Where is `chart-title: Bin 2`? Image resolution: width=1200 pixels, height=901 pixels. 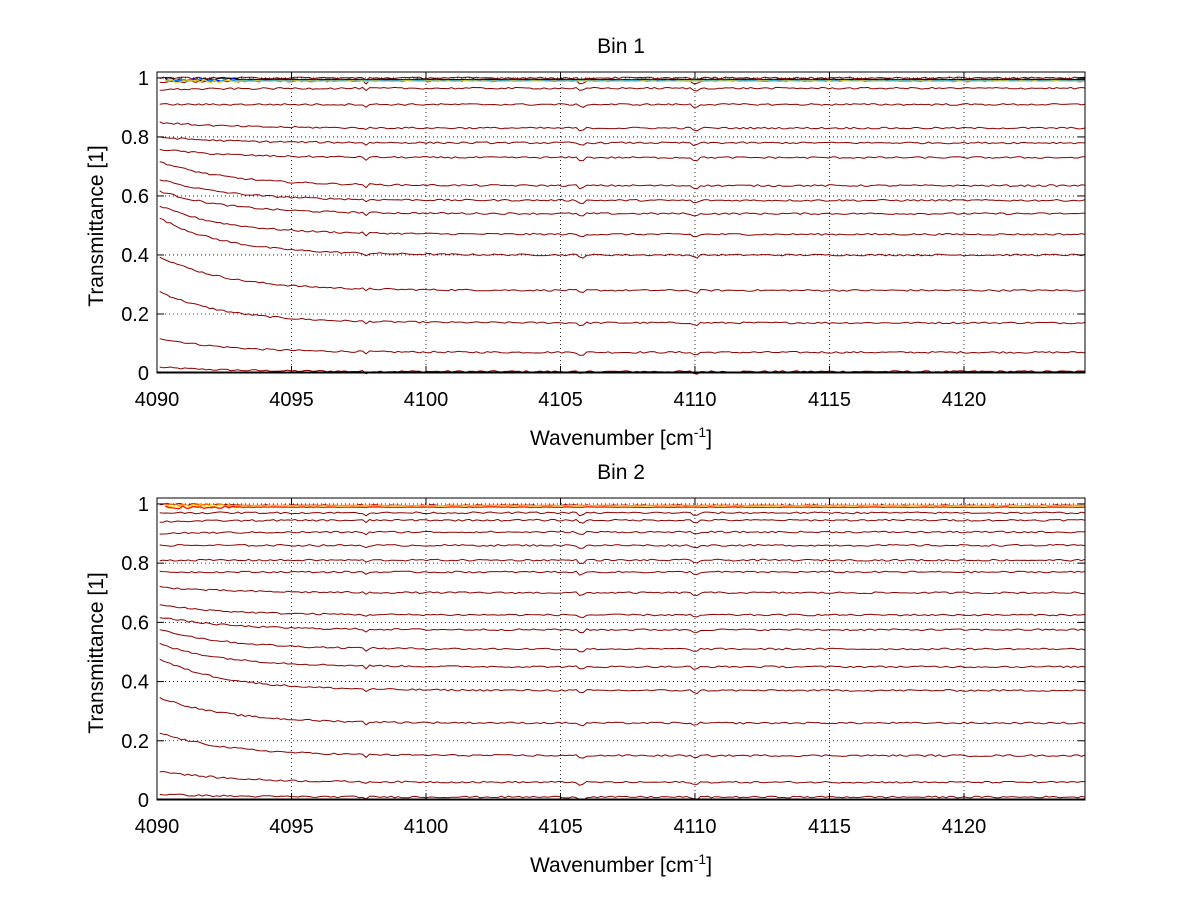
chart-title: Bin 2 is located at coordinates (621, 472).